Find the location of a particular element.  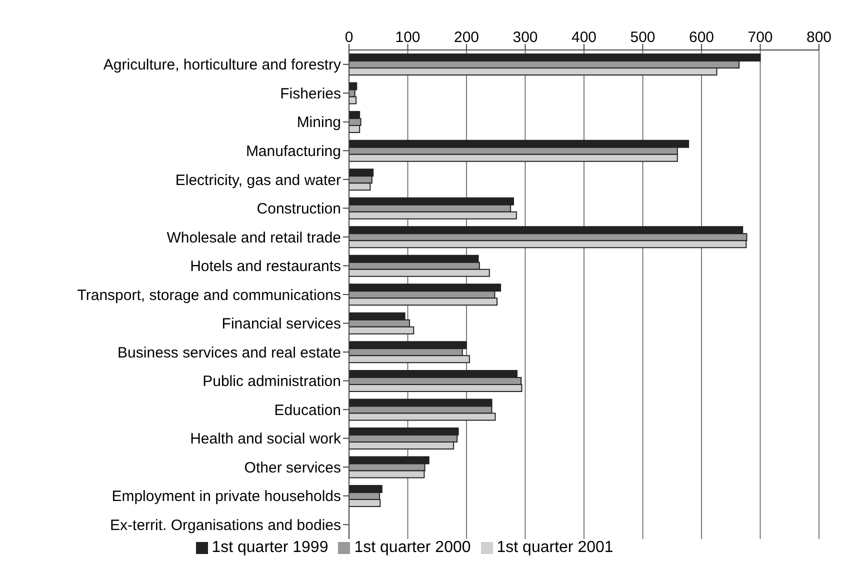

y-tick-label: Health and social work is located at coordinates (266, 439).